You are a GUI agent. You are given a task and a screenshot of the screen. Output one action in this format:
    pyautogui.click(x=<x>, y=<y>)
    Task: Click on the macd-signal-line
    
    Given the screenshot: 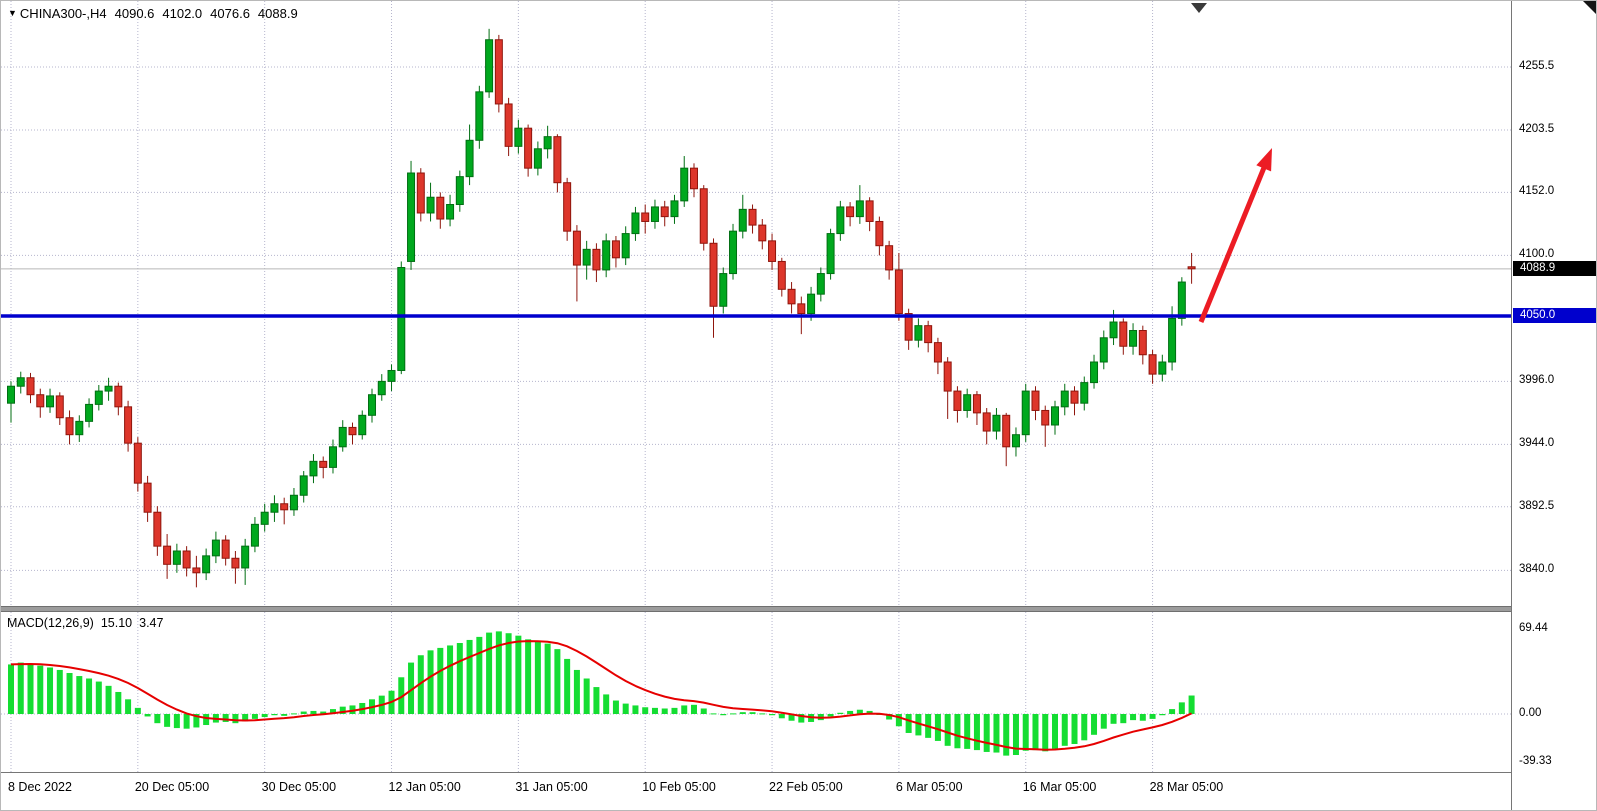 What is the action you would take?
    pyautogui.click(x=601, y=695)
    